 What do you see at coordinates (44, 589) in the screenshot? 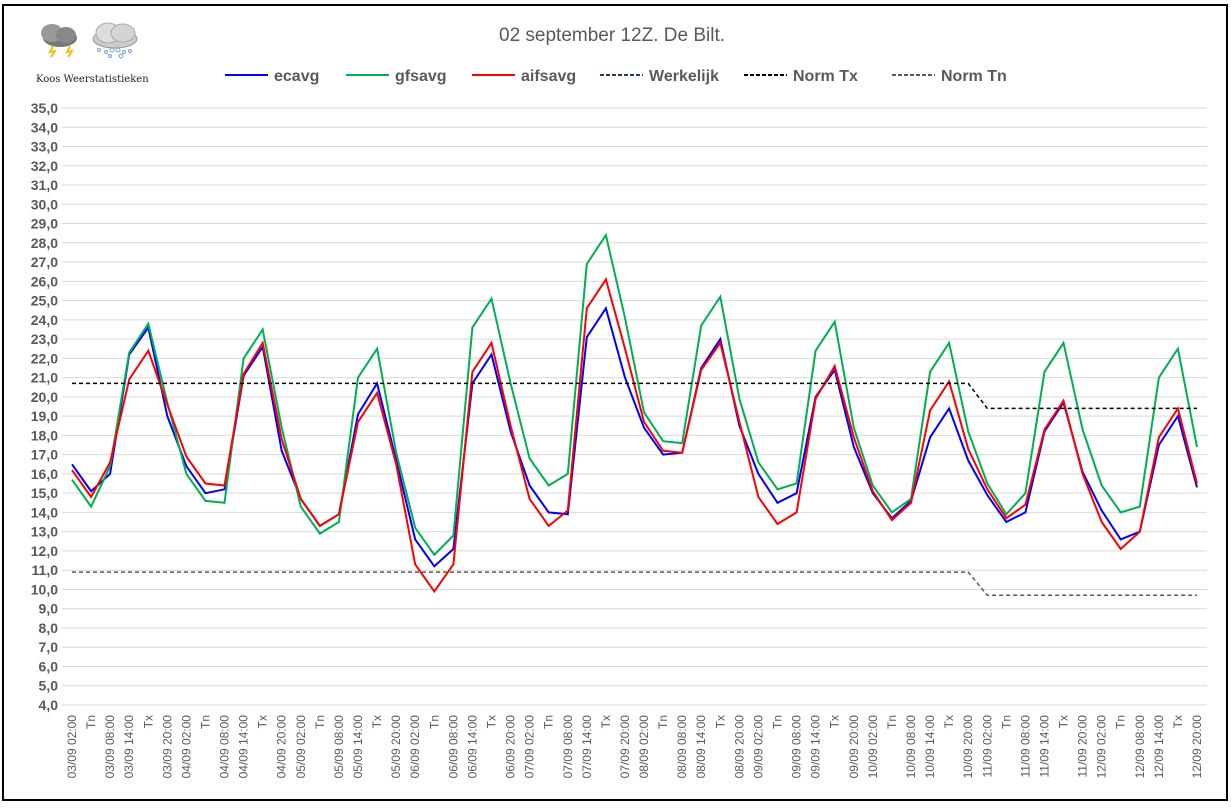
I see `y-tick-label: 10,0` at bounding box center [44, 589].